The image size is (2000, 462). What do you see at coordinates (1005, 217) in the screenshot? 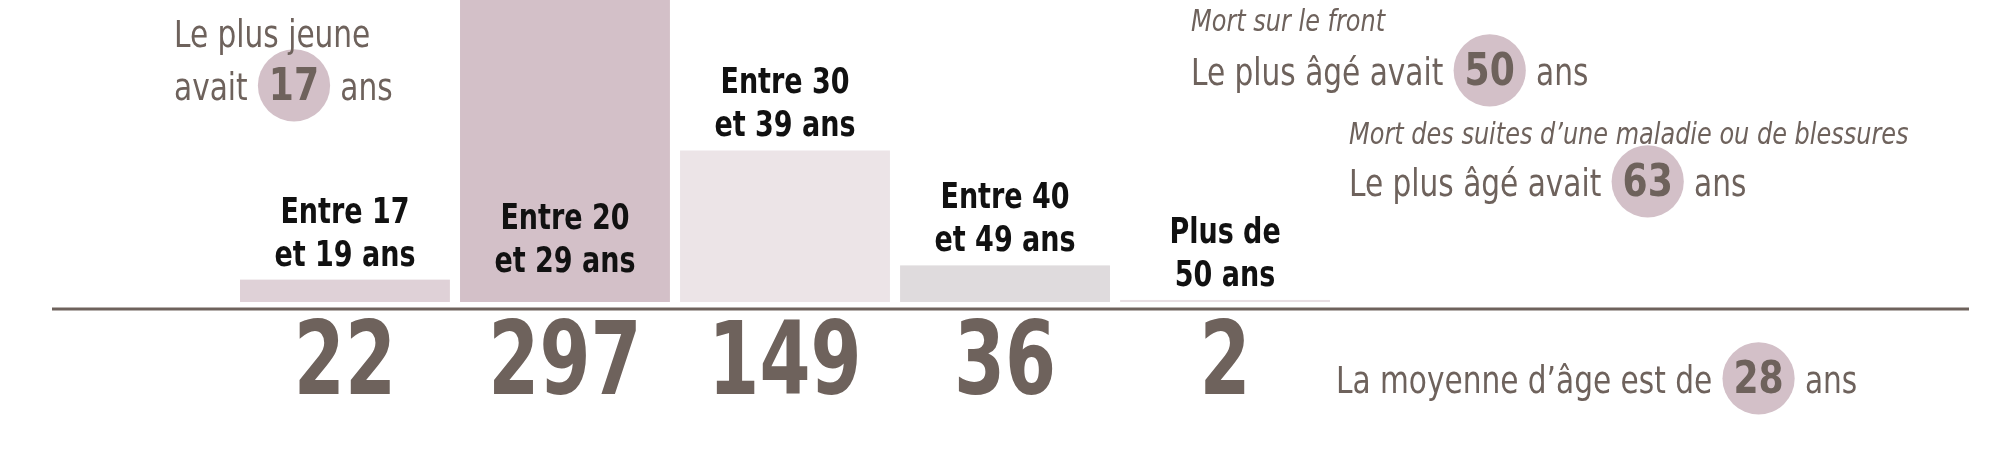
I see `x-tick-label: Entre 40 et 49 ans` at bounding box center [1005, 217].